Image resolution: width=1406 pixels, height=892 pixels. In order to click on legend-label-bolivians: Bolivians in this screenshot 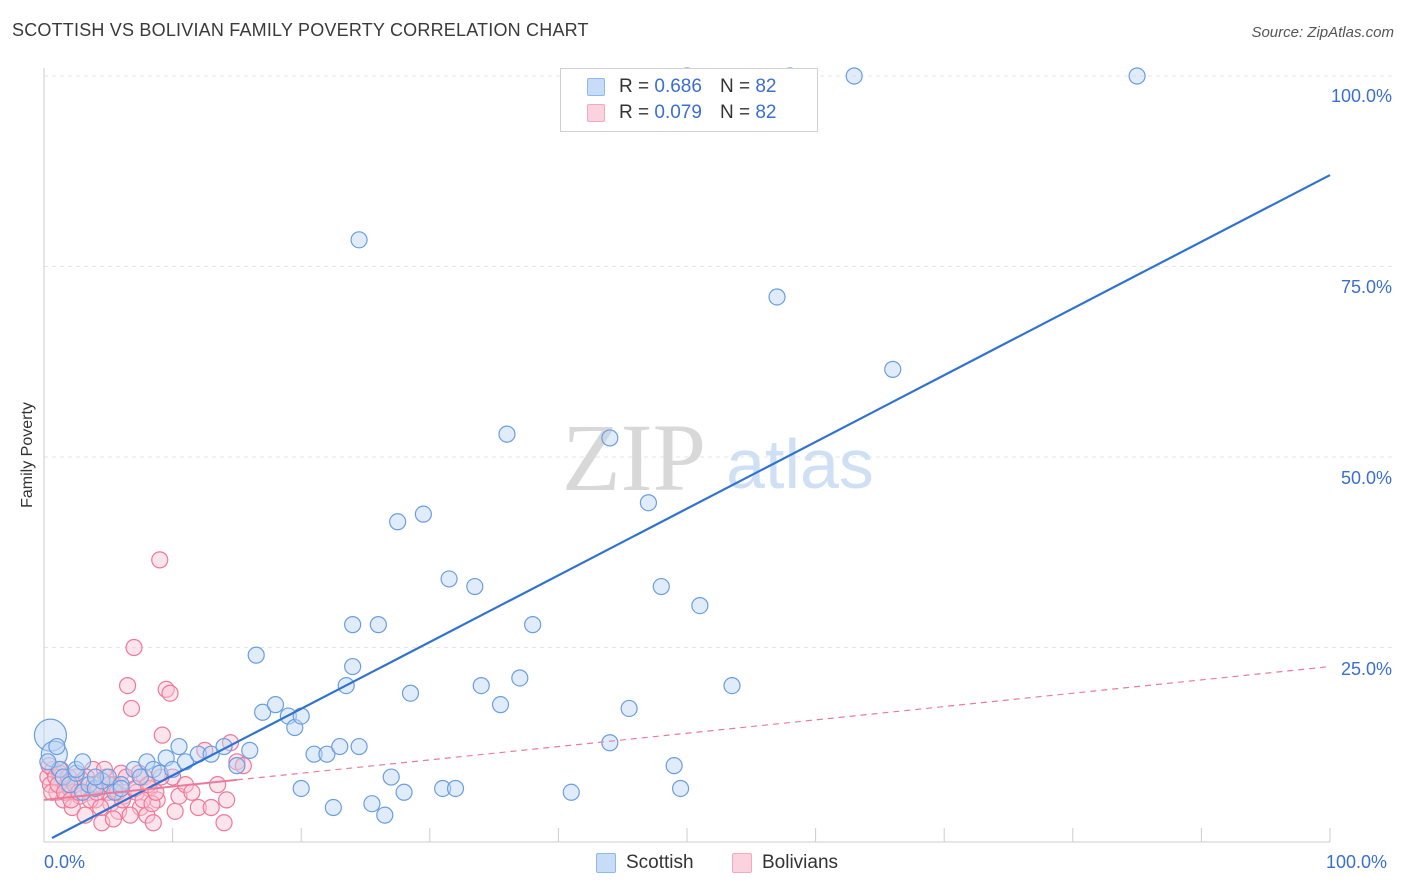, I will do `click(800, 862)`.